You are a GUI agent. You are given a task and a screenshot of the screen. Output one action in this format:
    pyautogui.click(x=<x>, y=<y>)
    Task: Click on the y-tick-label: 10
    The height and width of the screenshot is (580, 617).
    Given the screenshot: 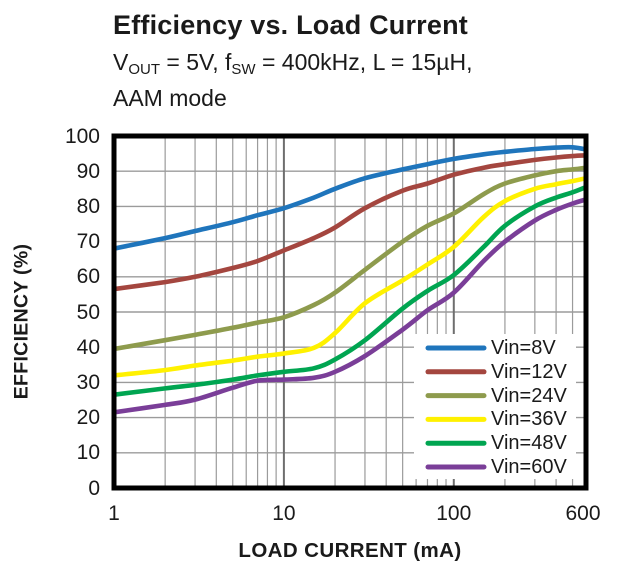 What is the action you would take?
    pyautogui.click(x=88, y=453)
    